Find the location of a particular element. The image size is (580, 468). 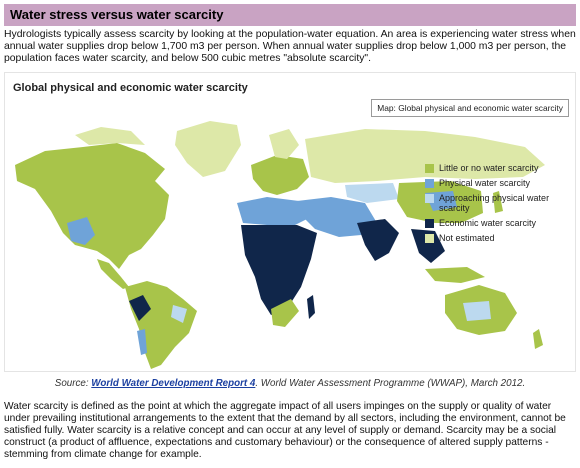

legend-label: Economic water scarcity is located at coordinates (488, 223).